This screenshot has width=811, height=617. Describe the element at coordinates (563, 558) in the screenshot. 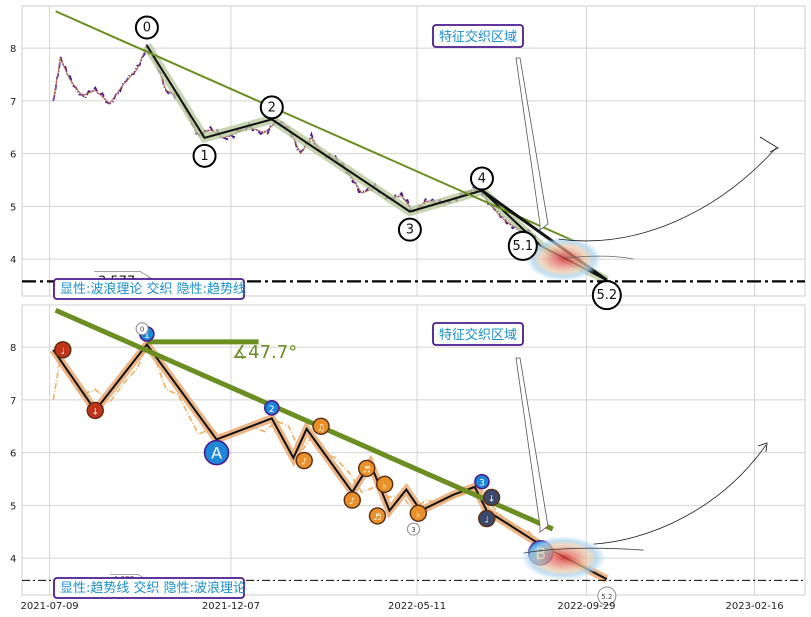

I see `bottom-heat-zone` at that location.